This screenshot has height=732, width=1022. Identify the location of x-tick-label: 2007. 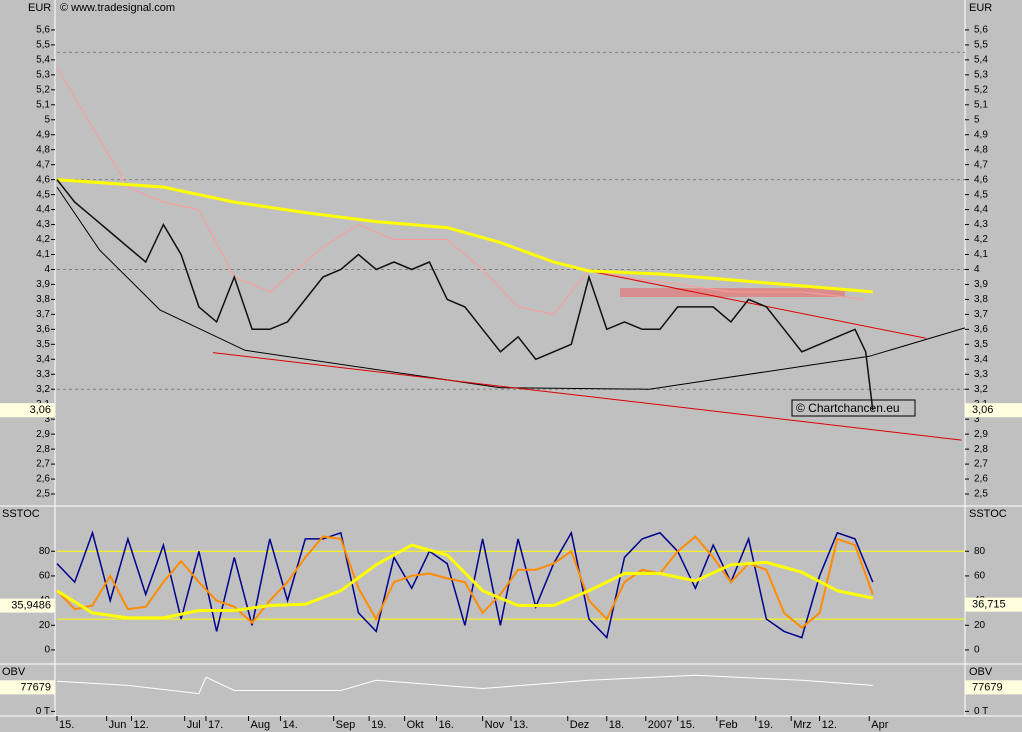
(660, 725).